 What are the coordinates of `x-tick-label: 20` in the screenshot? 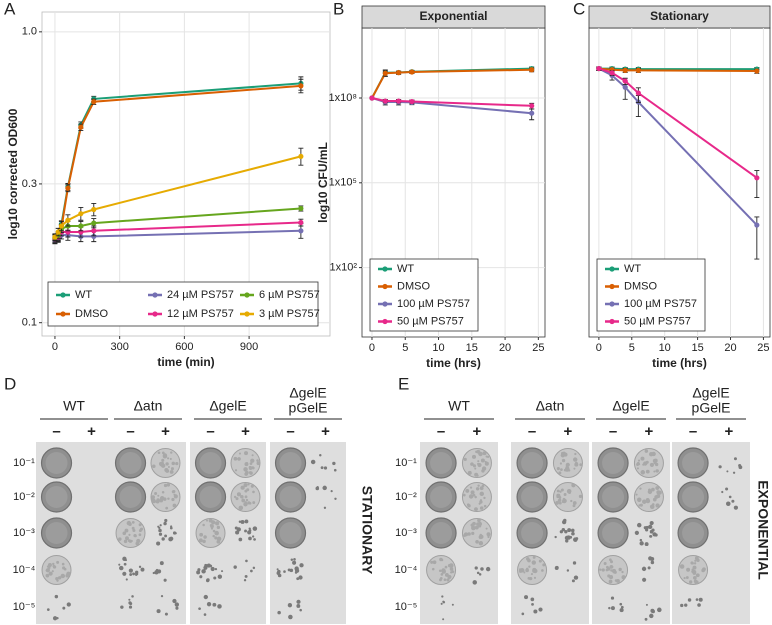 It's located at (730, 348).